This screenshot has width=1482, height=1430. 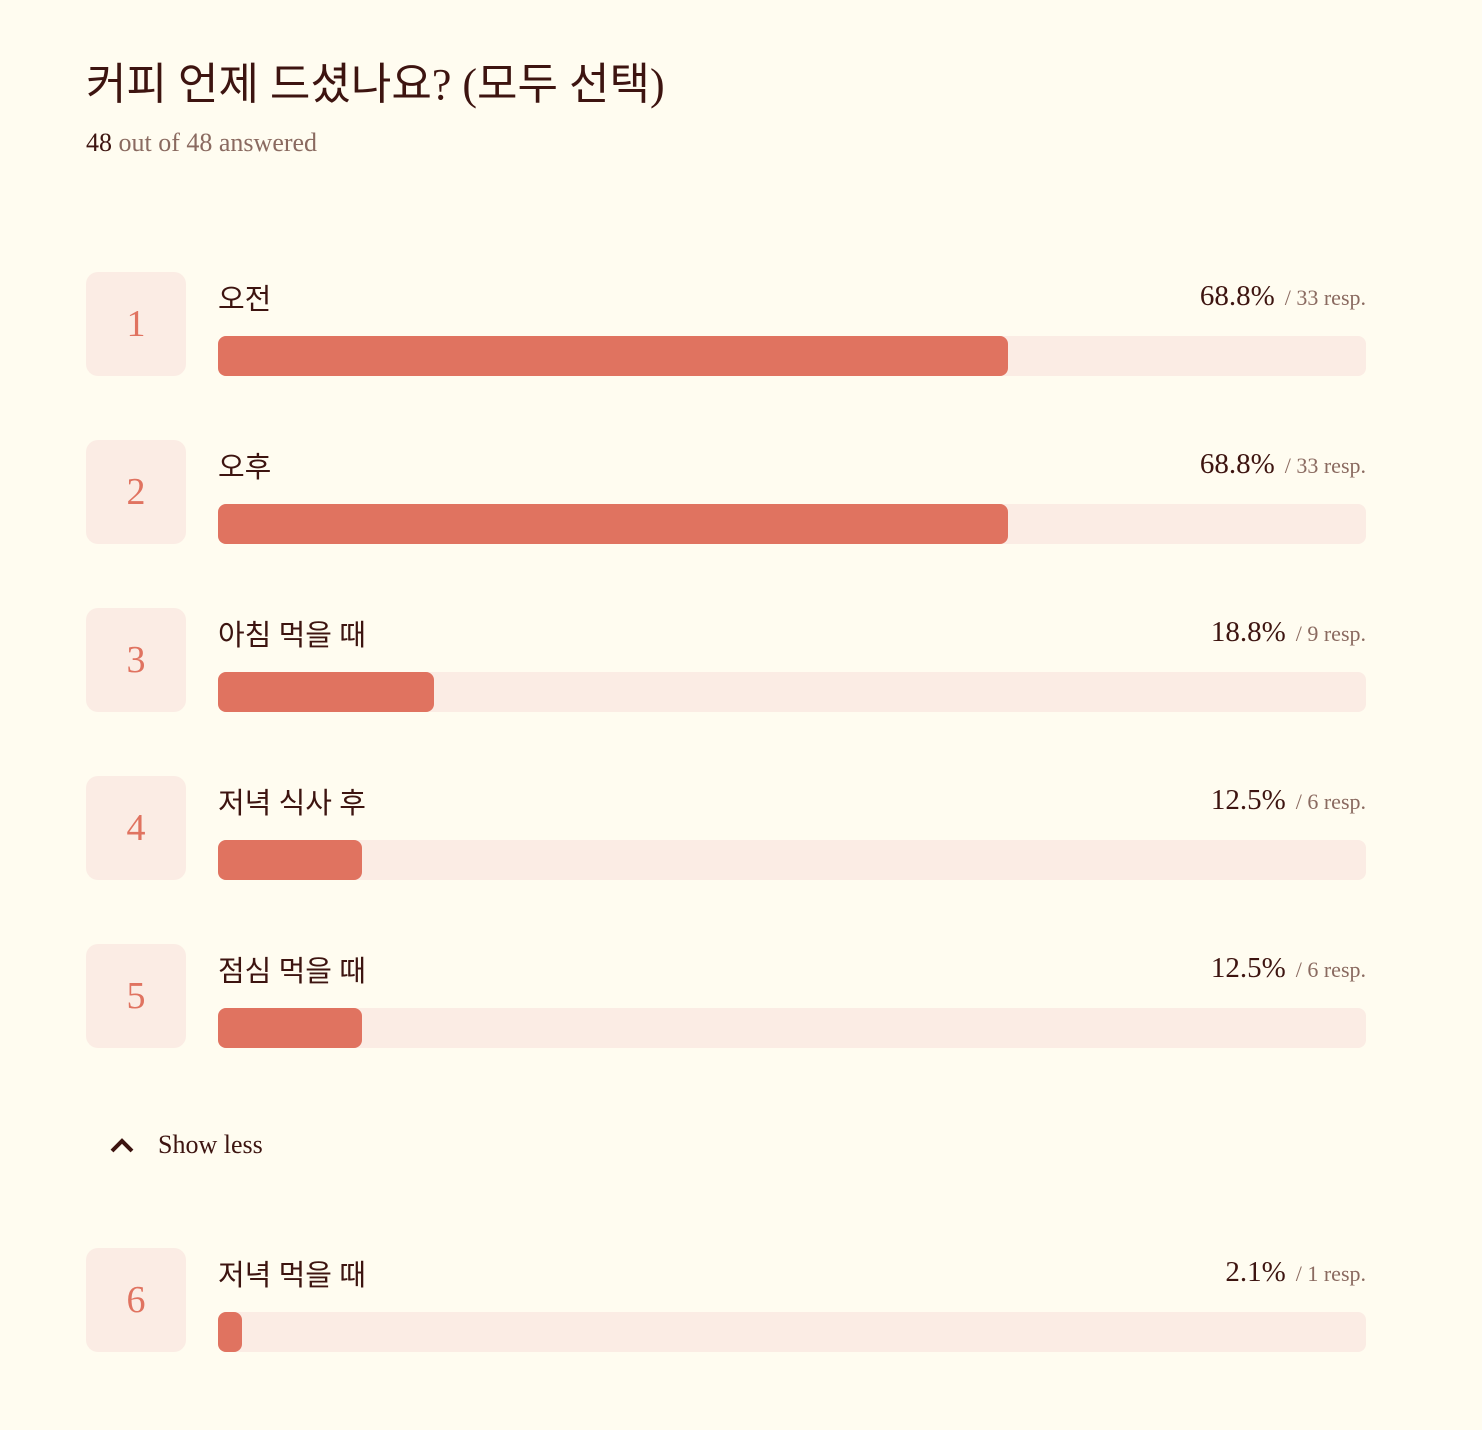 What do you see at coordinates (1248, 632) in the screenshot?
I see `percent-label: 18.8%` at bounding box center [1248, 632].